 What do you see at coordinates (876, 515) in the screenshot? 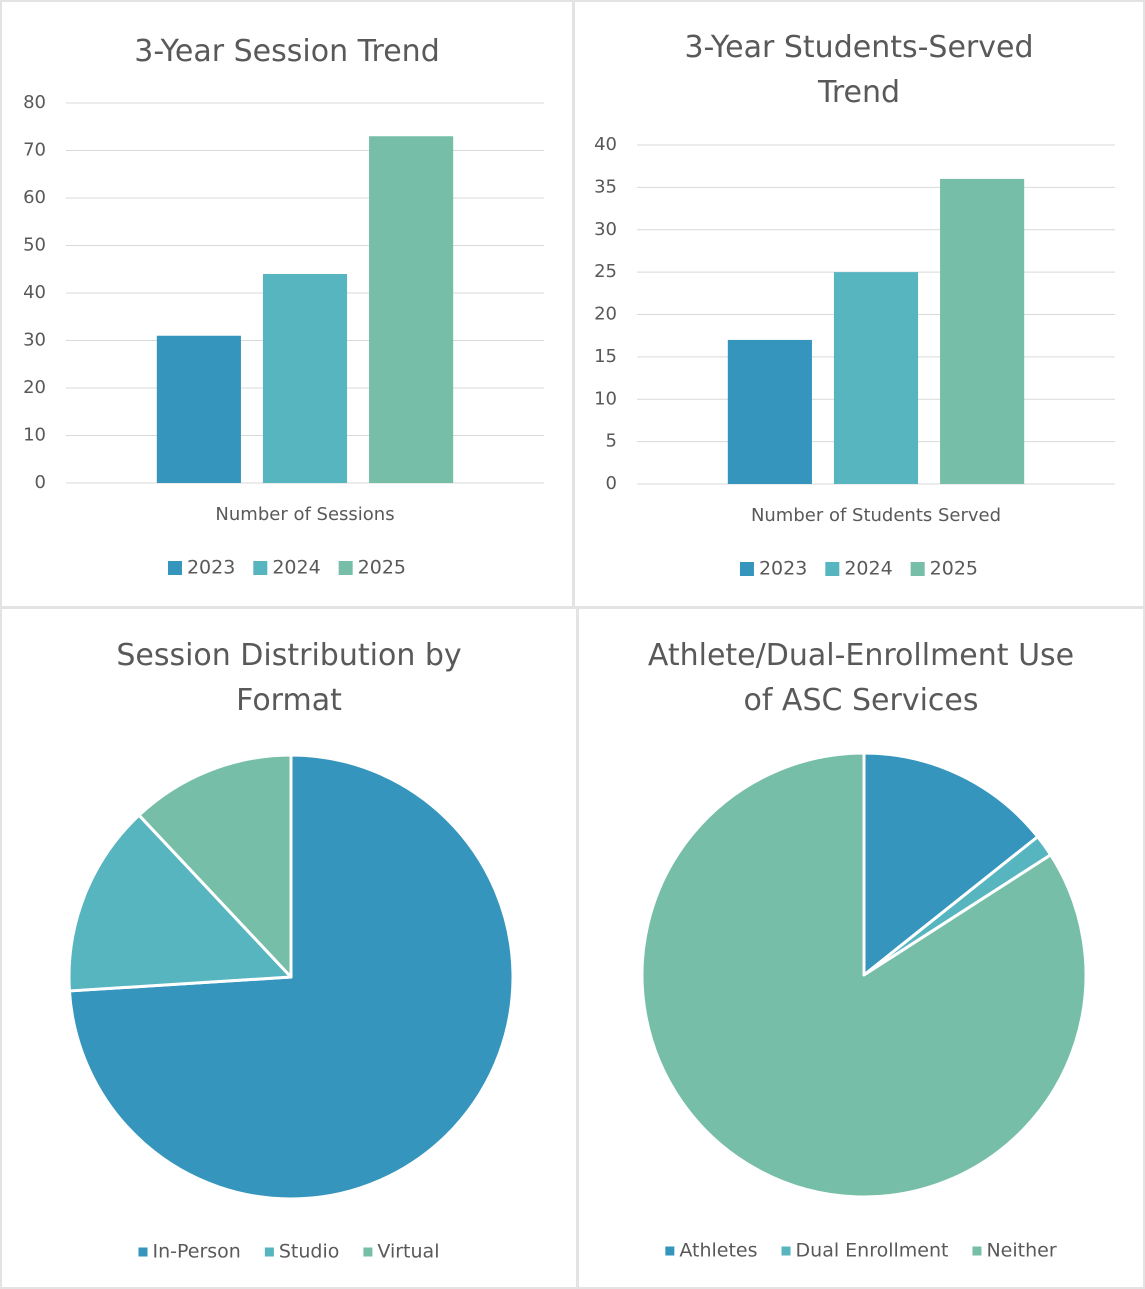
I see `x-axis-label: Number of Students Served` at bounding box center [876, 515].